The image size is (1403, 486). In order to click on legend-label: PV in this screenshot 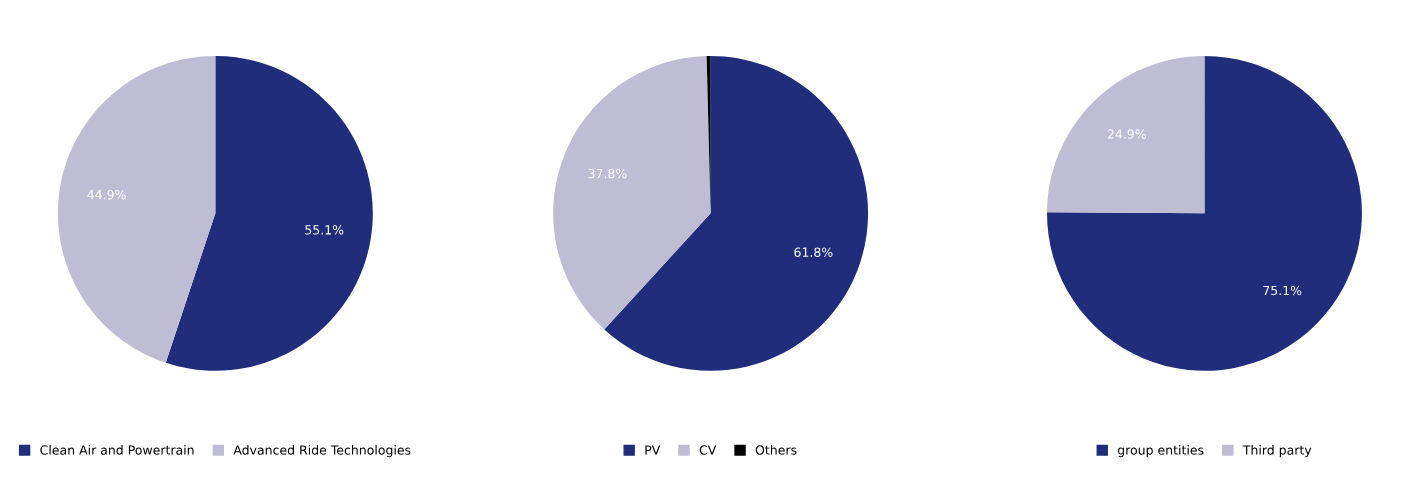, I will do `click(653, 450)`.